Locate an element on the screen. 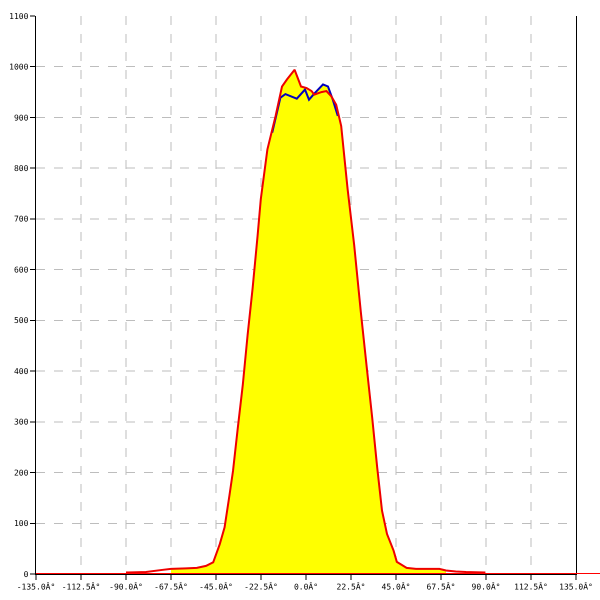  x-tick-label: -112.5Â° is located at coordinates (81, 587).